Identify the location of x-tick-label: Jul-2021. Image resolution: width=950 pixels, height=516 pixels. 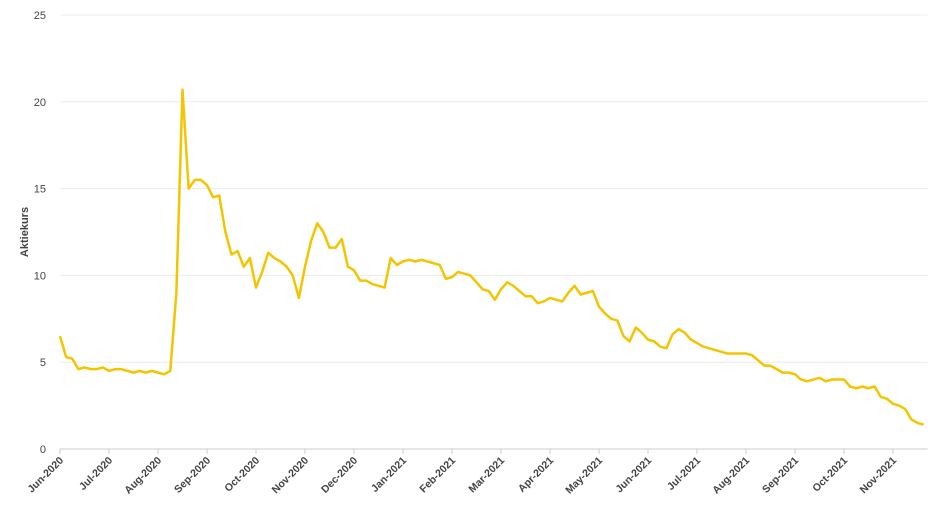
(684, 474).